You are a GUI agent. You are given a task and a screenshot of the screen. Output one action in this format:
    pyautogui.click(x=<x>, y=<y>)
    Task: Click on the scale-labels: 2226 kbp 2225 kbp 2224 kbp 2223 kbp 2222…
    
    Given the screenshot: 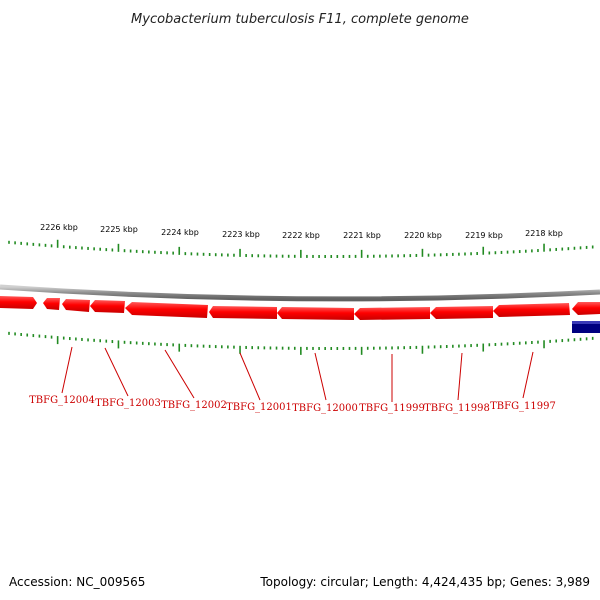 What is the action you would take?
    pyautogui.click(x=301, y=231)
    